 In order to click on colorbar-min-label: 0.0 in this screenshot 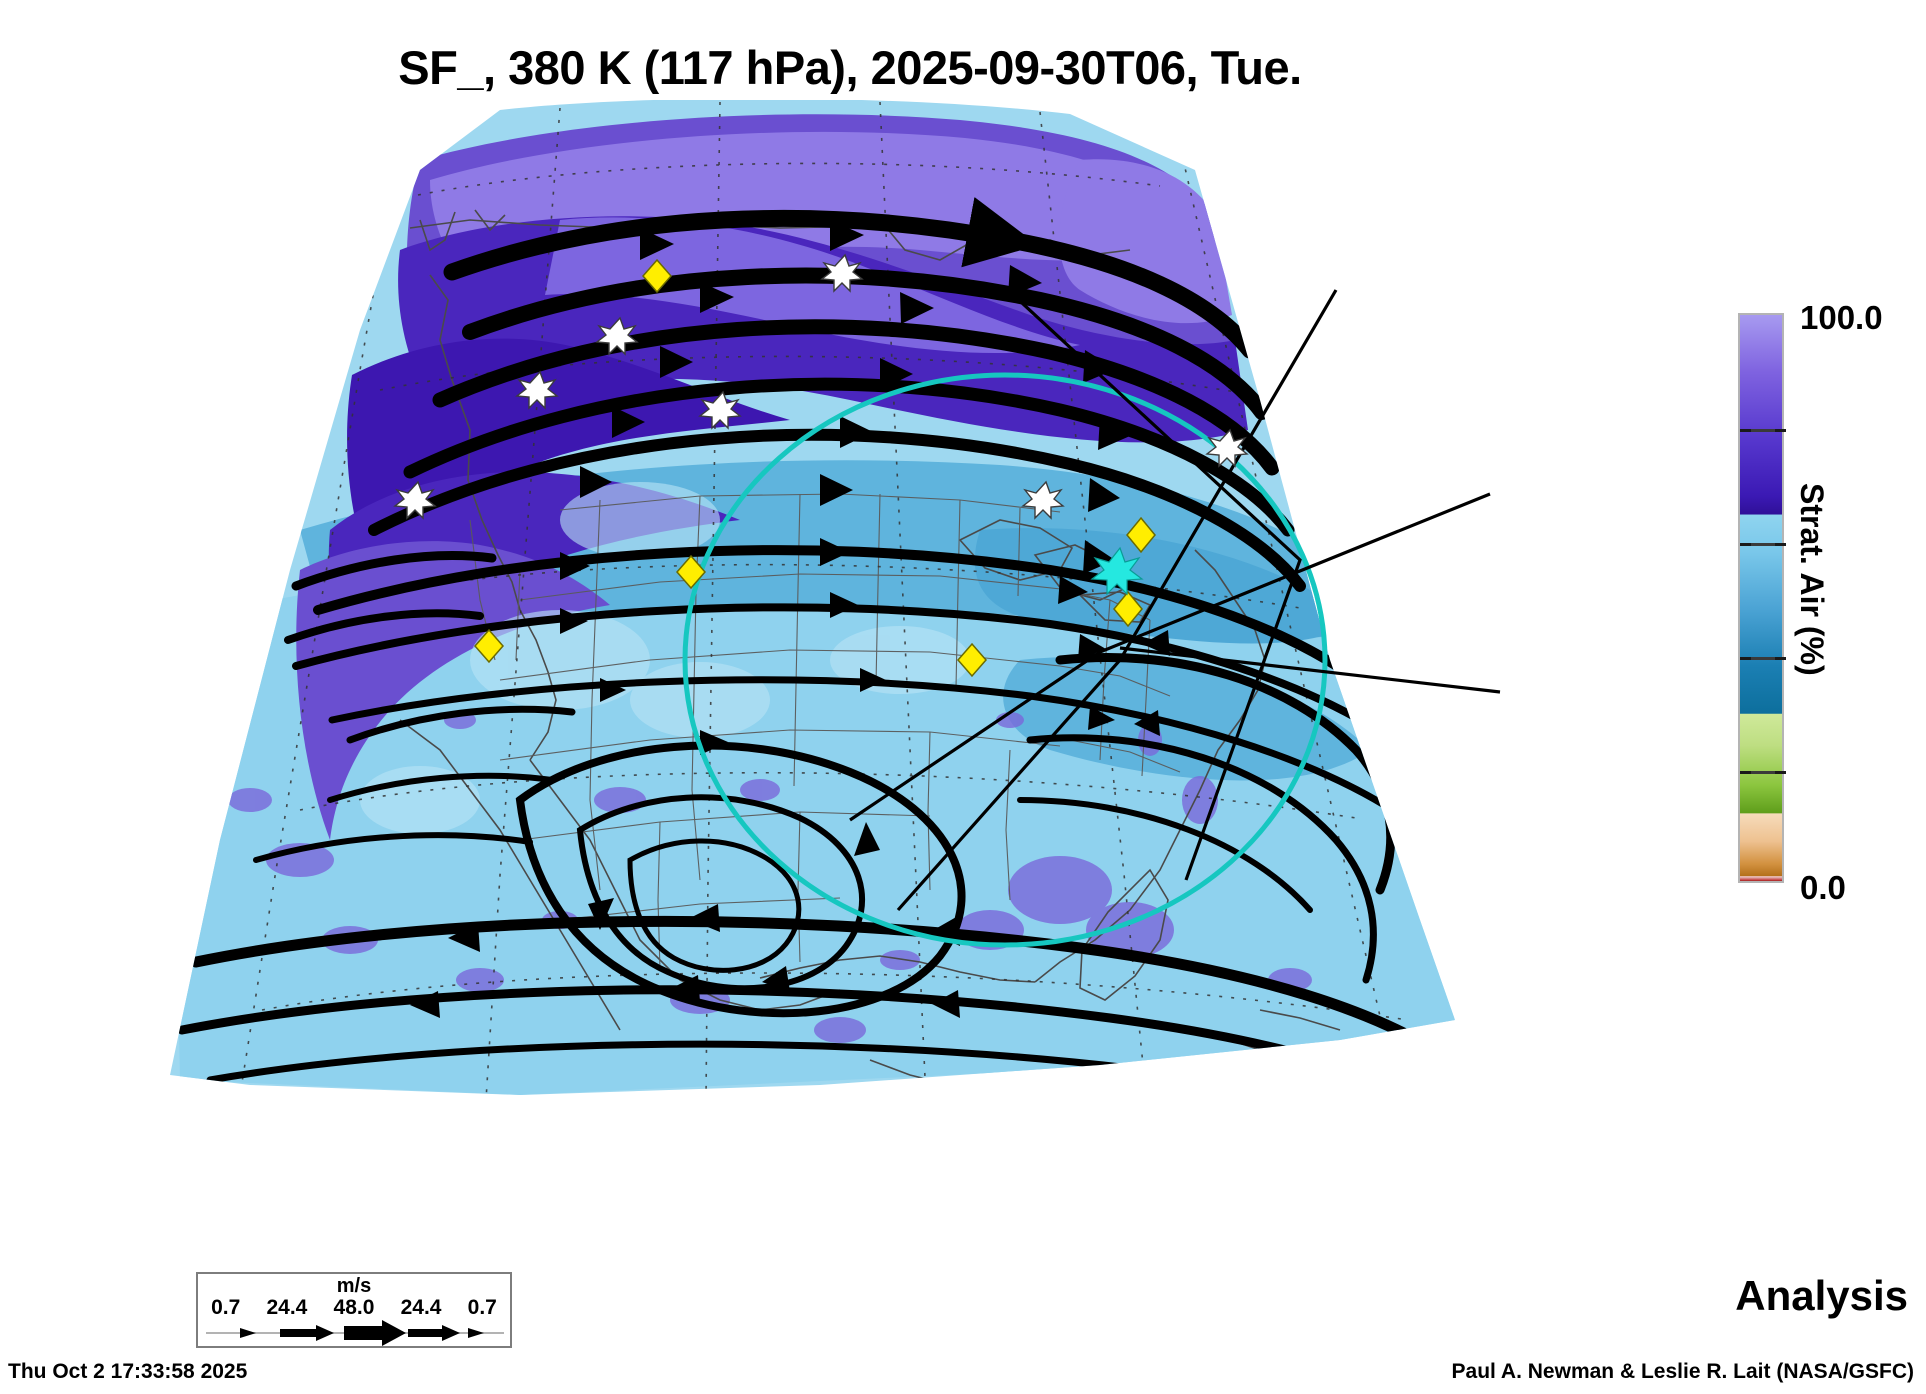, I will do `click(1823, 887)`.